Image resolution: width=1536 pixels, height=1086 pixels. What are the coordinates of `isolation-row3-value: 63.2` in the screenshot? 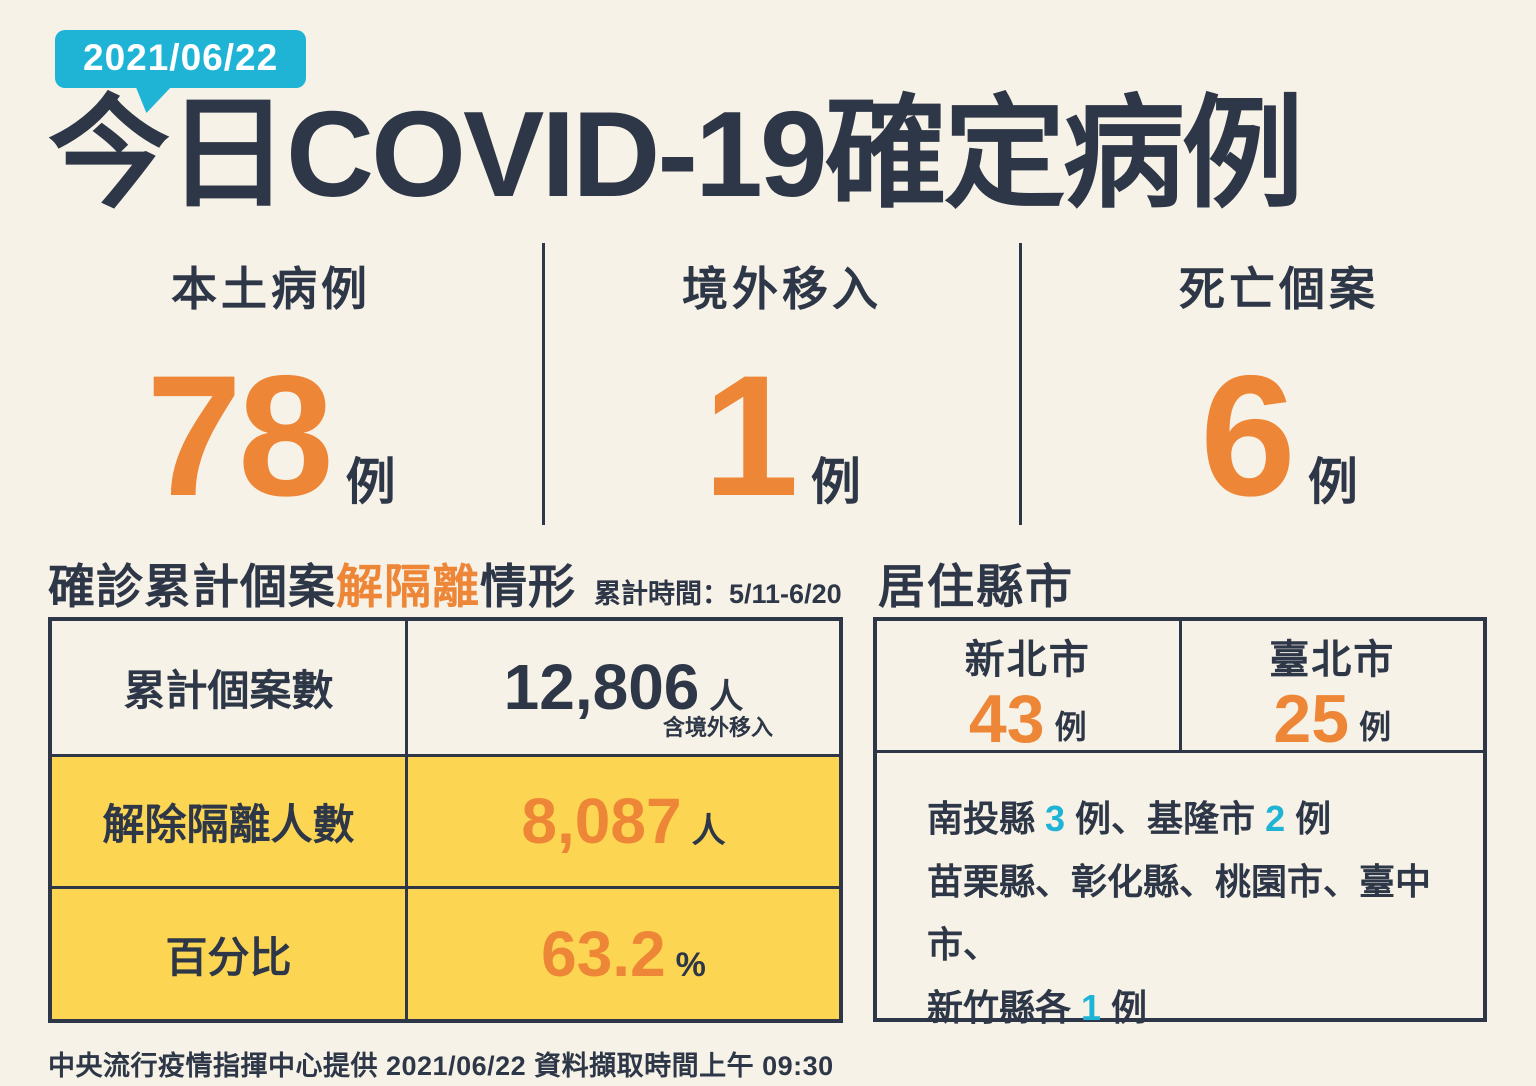 It's located at (603, 954).